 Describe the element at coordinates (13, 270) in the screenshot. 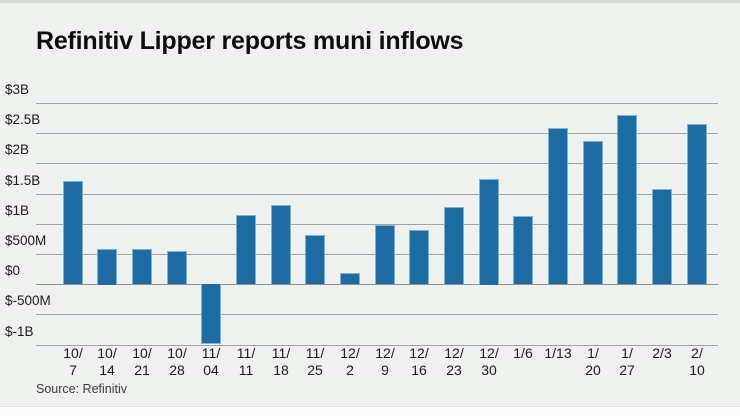

I see `y-axis-label: $0` at that location.